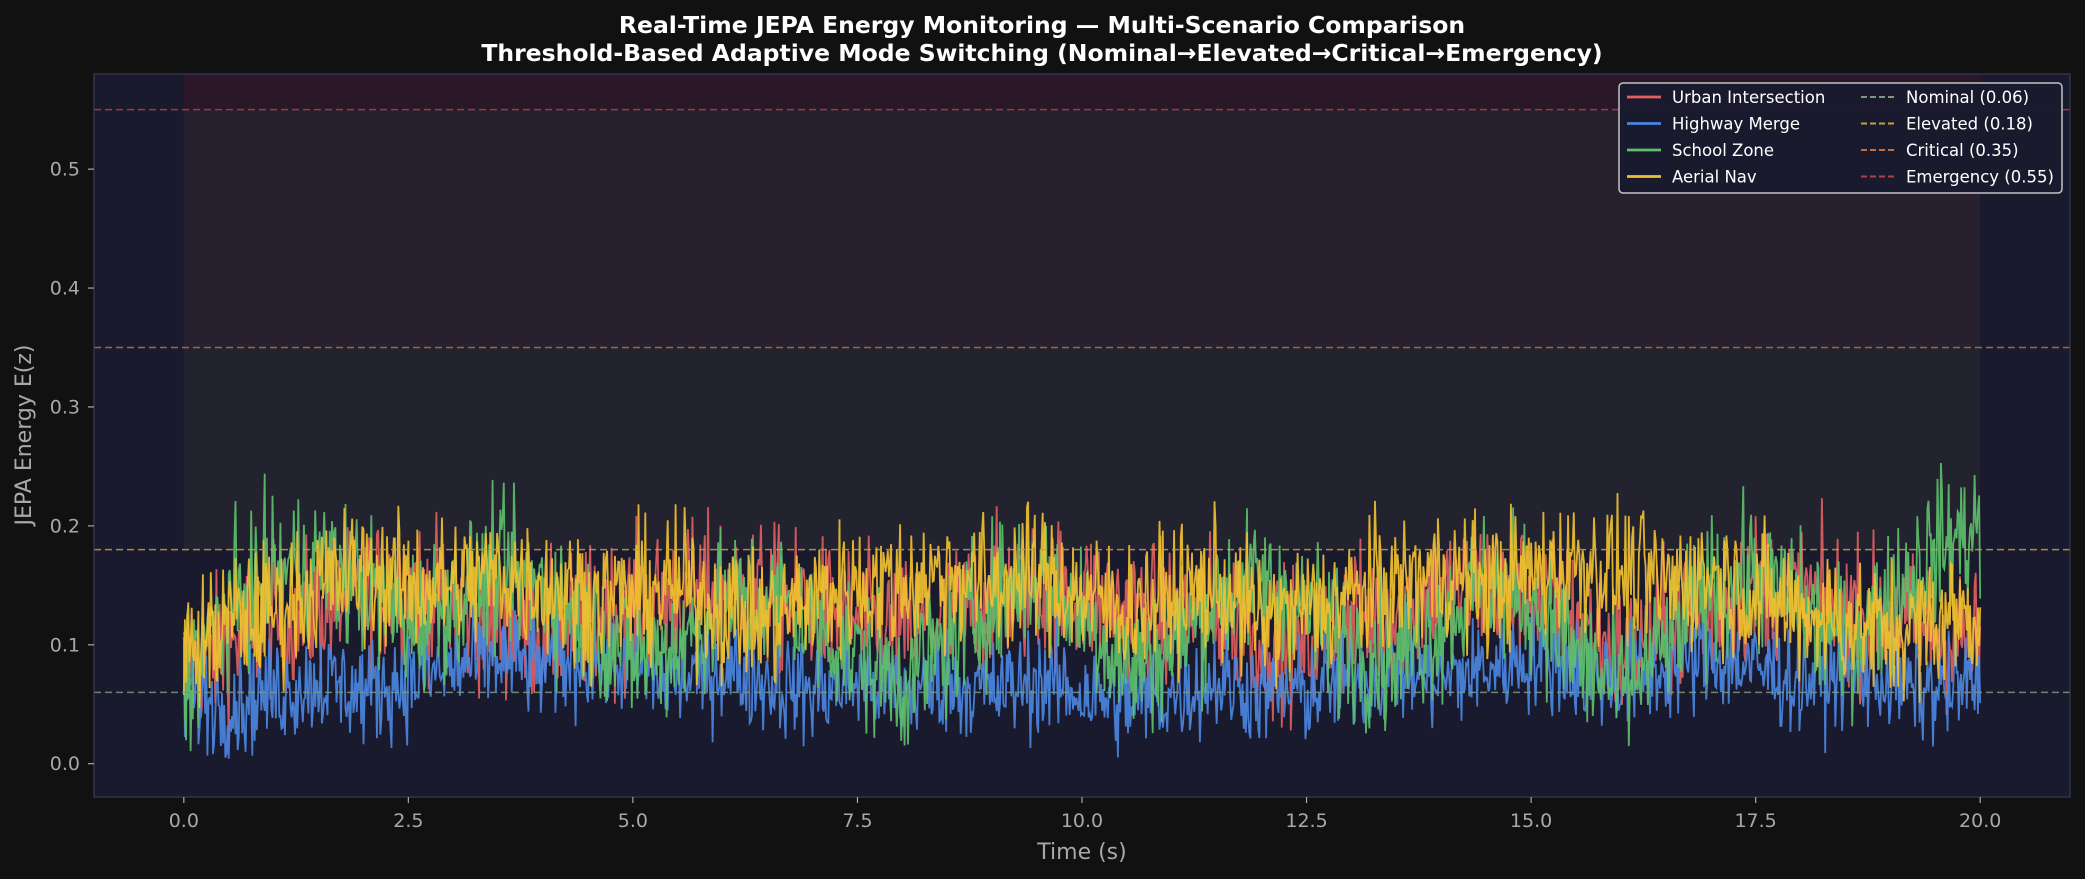 The width and height of the screenshot is (2085, 879). What do you see at coordinates (24, 436) in the screenshot?
I see `y-axis-label: JEPA Energy E(z)` at bounding box center [24, 436].